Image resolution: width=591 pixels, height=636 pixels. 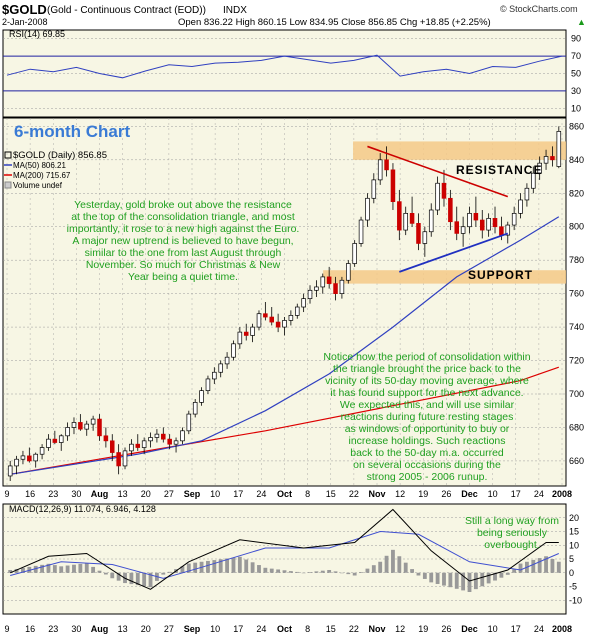 What do you see at coordinates (423, 494) in the screenshot?
I see `x-tick-label: 19` at bounding box center [423, 494].